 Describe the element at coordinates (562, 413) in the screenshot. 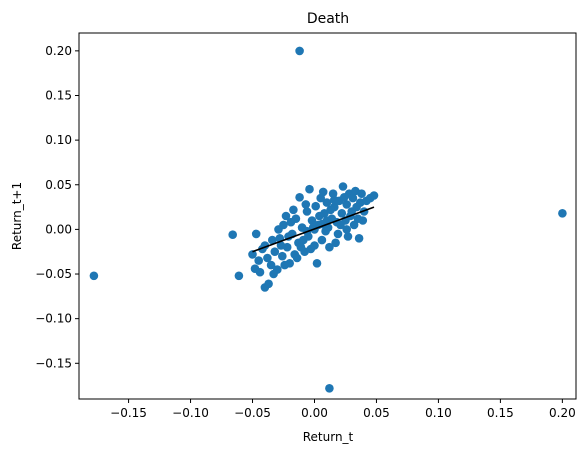

I see `x-tick-label: 0.20` at that location.